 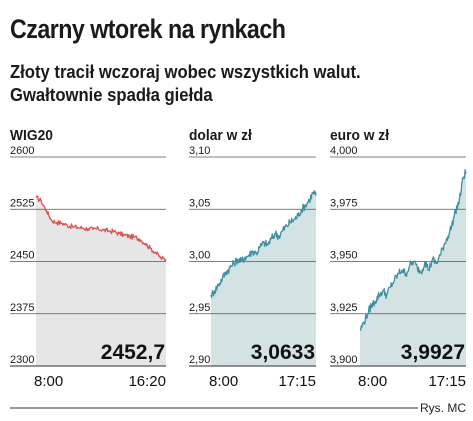 I want to click on wig20-chart-title: WIG20, so click(x=31, y=135).